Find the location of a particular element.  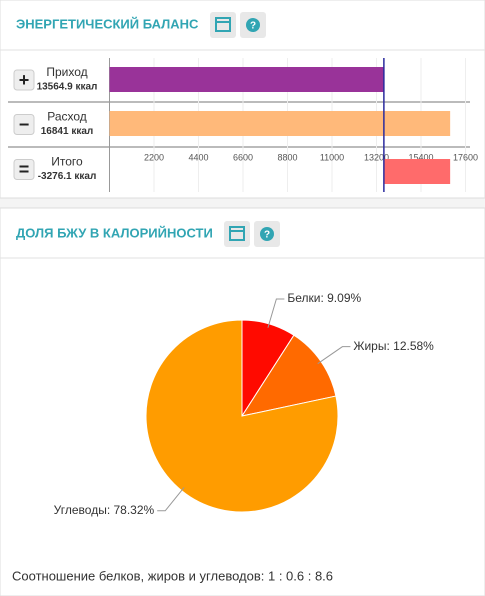

row-value: 13564.9 ккал is located at coordinates (67, 87).